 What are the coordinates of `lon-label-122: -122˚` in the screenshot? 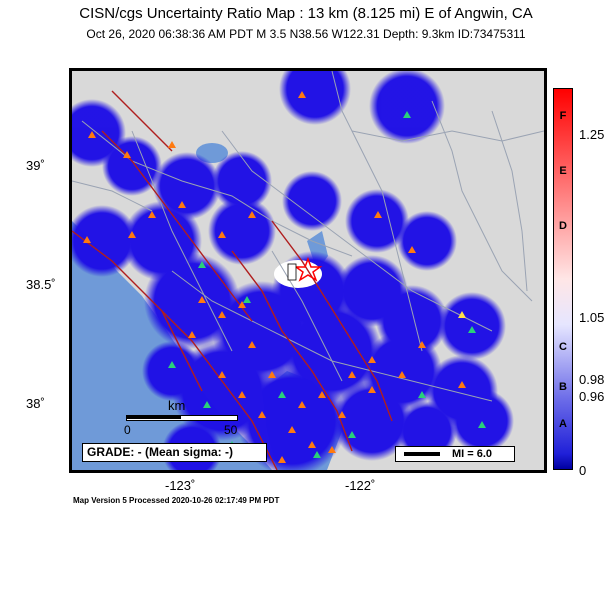 It's located at (360, 485).